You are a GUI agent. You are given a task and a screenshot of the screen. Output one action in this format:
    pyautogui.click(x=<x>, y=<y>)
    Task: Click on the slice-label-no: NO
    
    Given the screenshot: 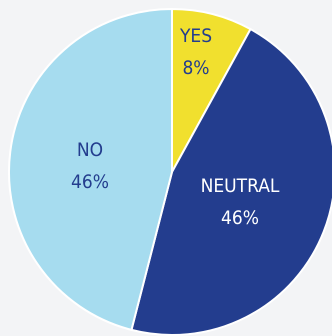 What is the action you would take?
    pyautogui.click(x=90, y=150)
    